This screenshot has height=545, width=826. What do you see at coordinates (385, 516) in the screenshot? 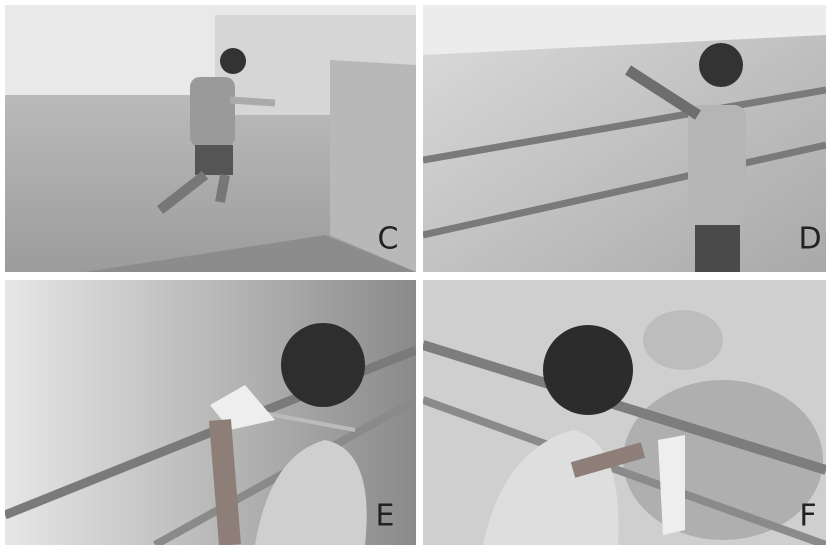
I see `panel-label: E` at bounding box center [385, 516].